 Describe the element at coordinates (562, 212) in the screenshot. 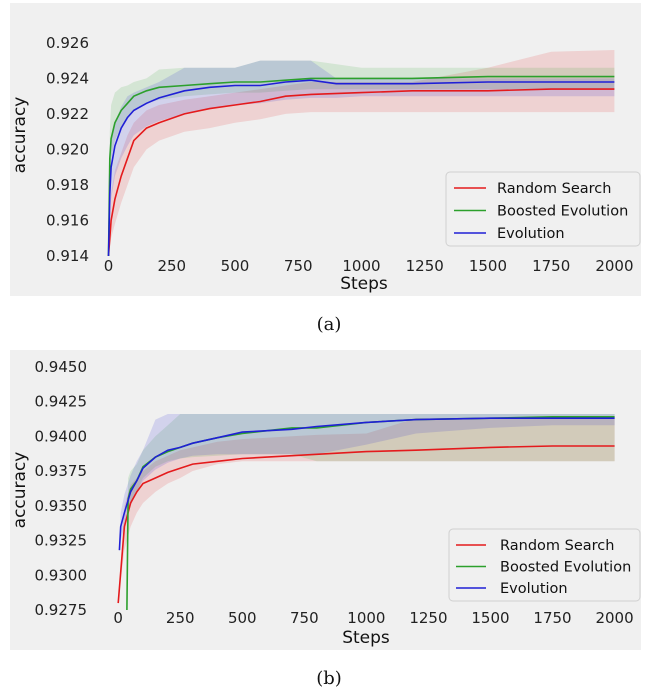

I see `chart-a-legend-label-boosted-evolution: Boosted Evolution` at that location.